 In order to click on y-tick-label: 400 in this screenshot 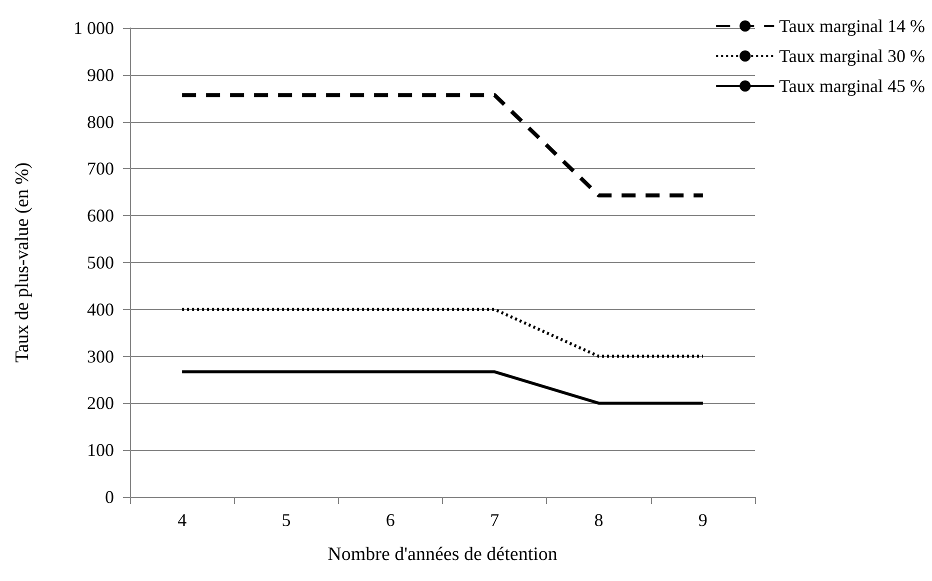, I will do `click(100, 309)`.